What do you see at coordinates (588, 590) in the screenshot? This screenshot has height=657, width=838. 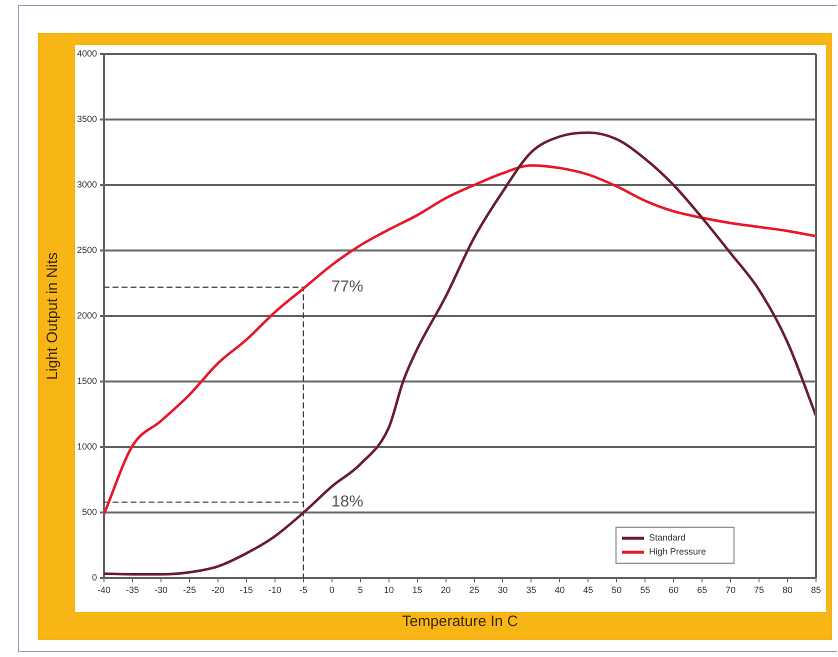 I see `x-tick-label: 45` at bounding box center [588, 590].